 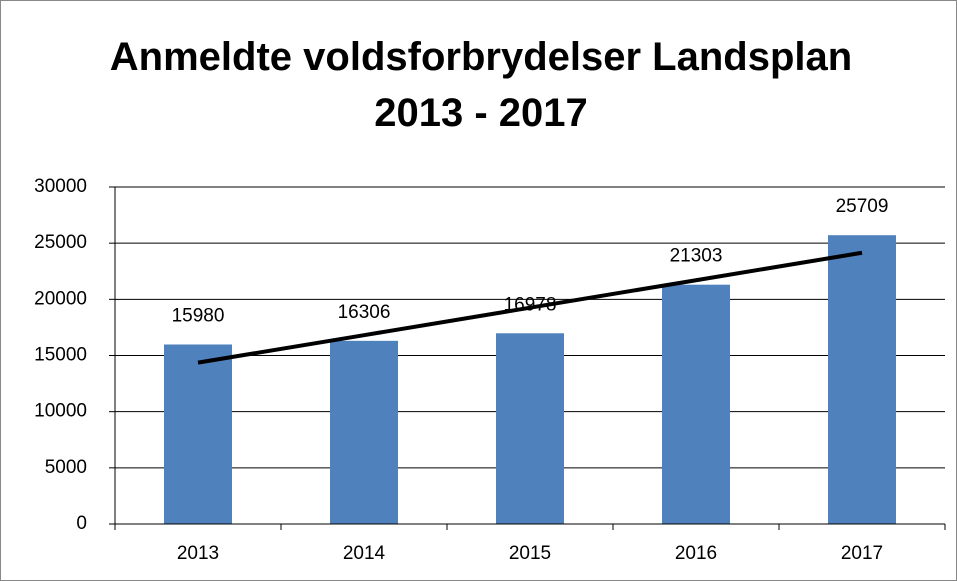 I want to click on value-label: 16306, so click(x=364, y=312).